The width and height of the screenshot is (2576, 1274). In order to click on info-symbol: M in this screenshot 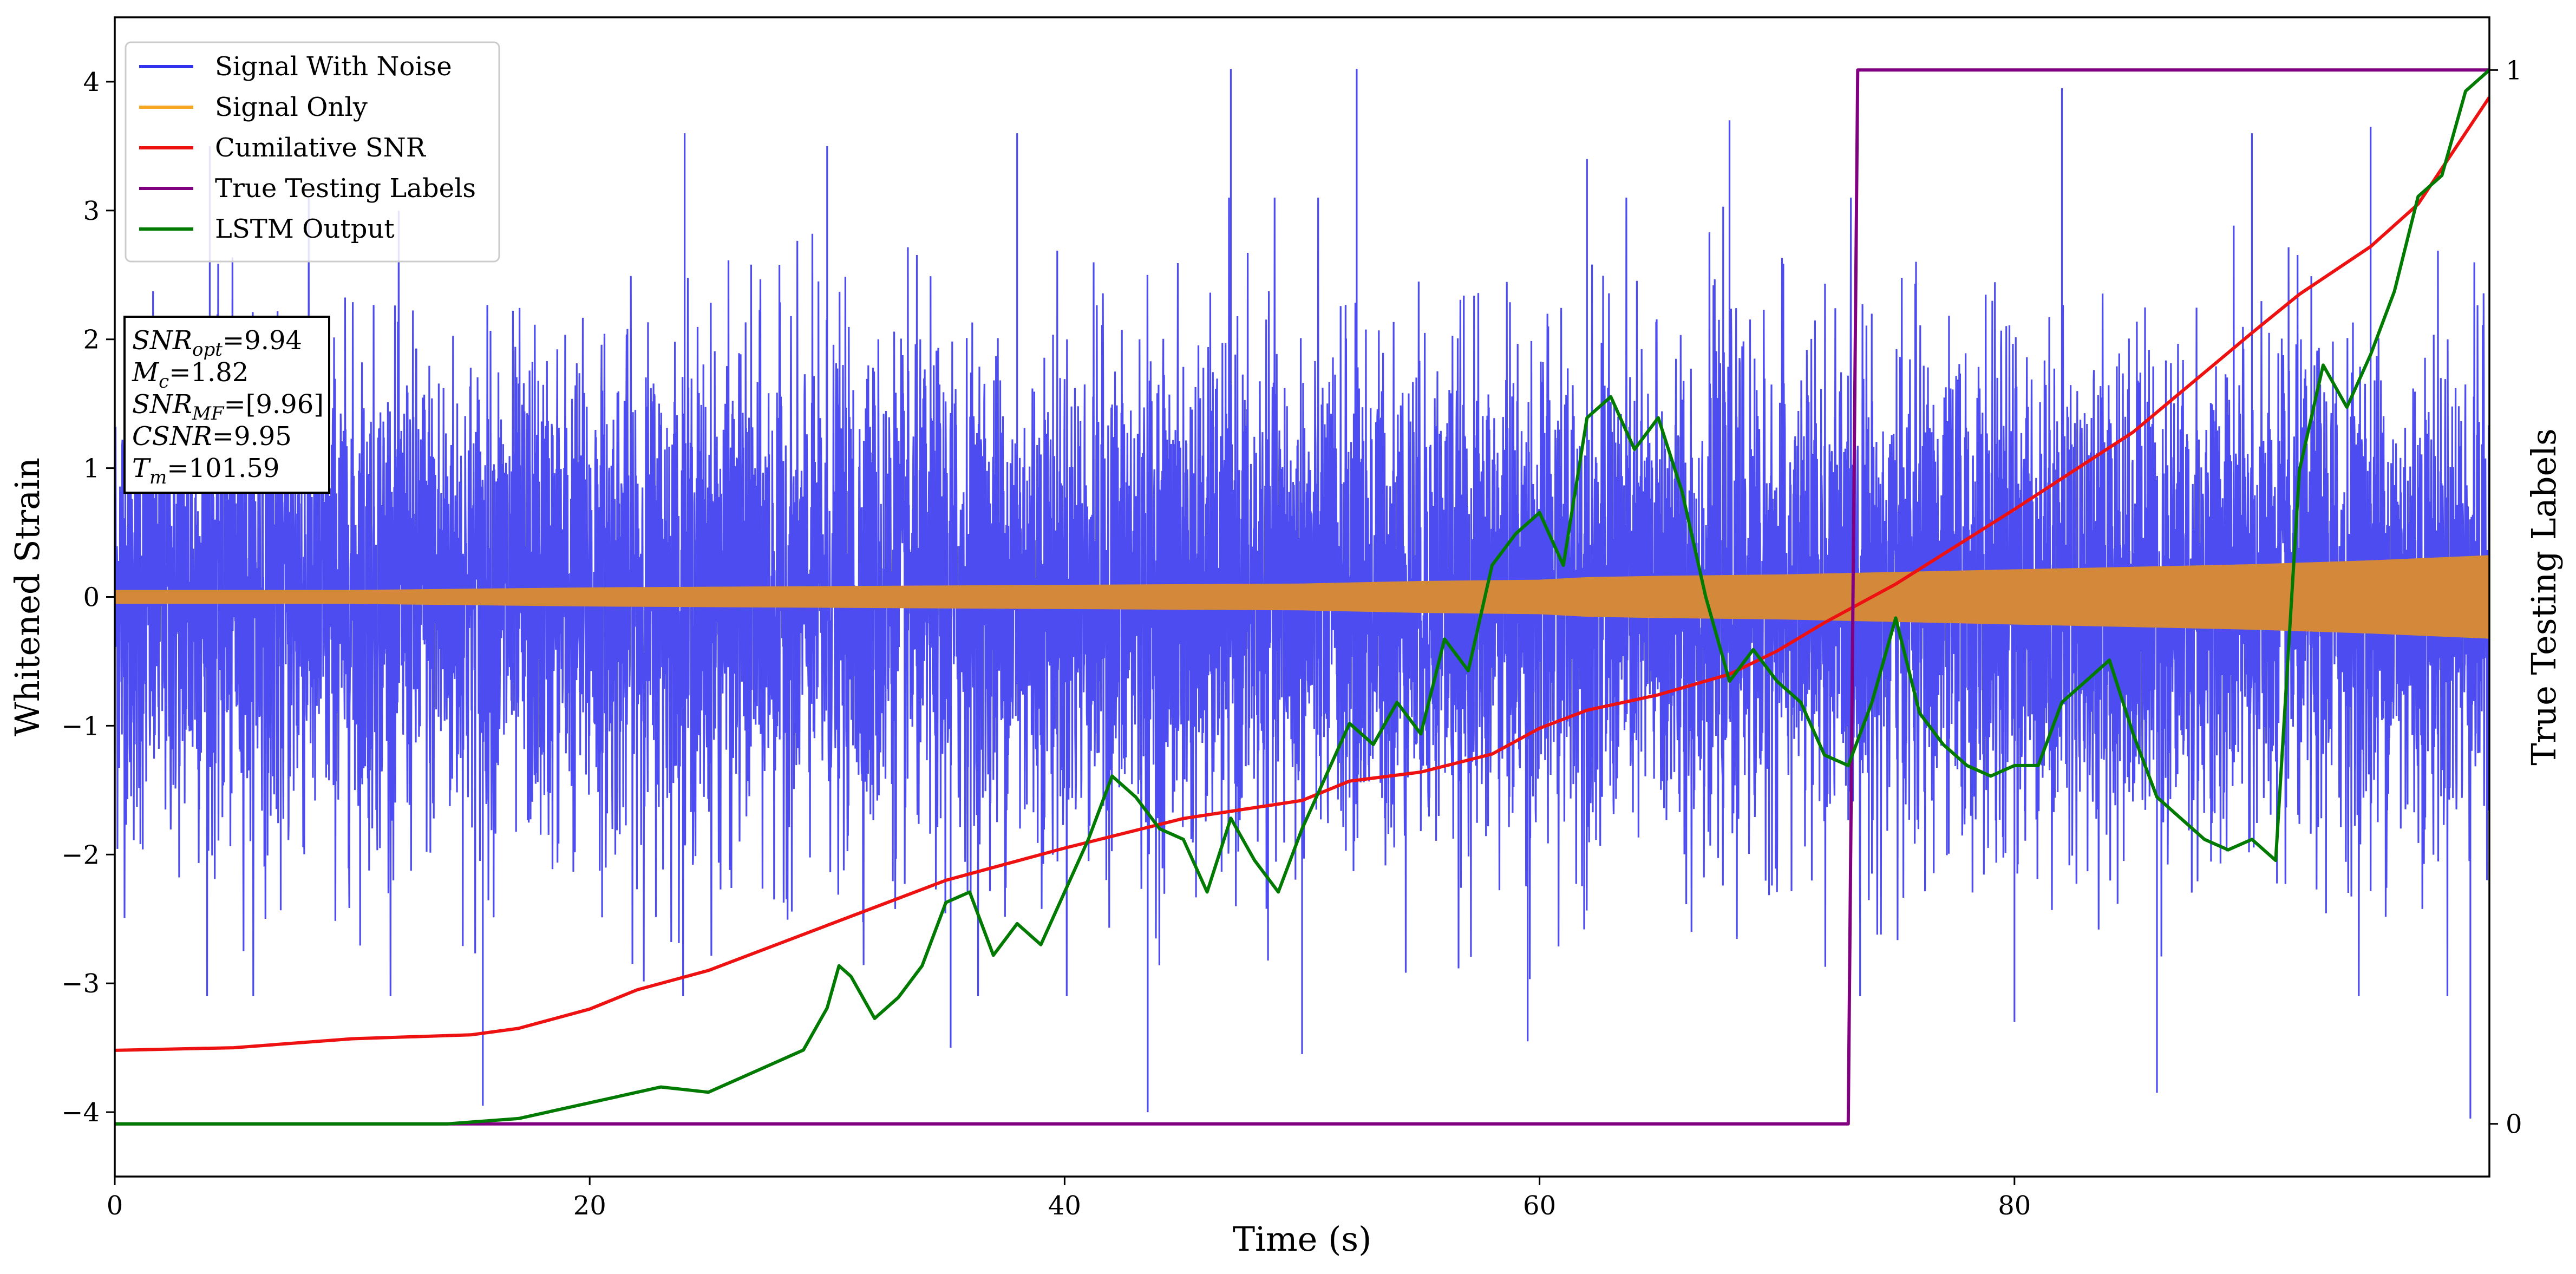, I will do `click(146, 372)`.